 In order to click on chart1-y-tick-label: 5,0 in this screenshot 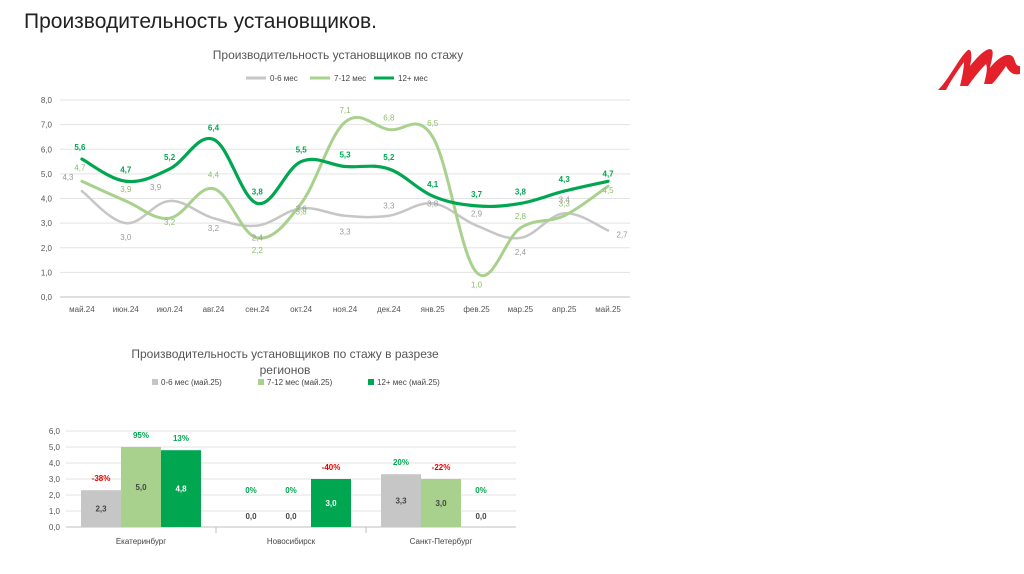, I will do `click(47, 174)`.